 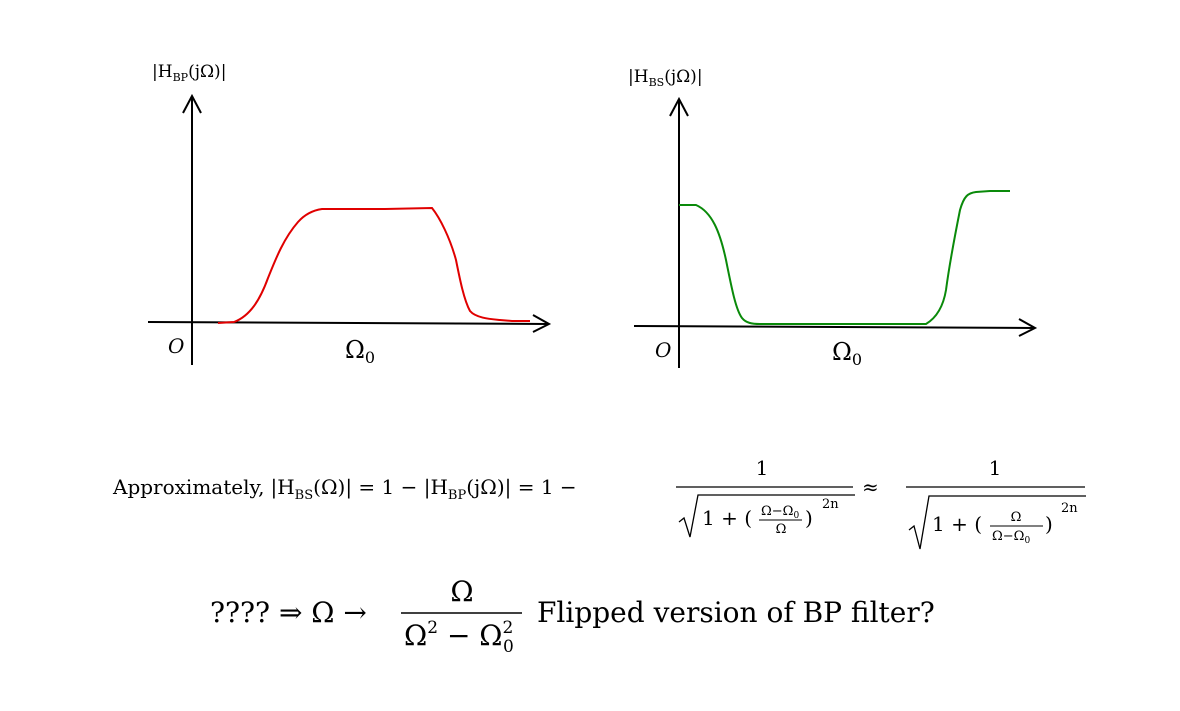 I want to click on frac1-exponent: 2n, so click(x=830, y=504).